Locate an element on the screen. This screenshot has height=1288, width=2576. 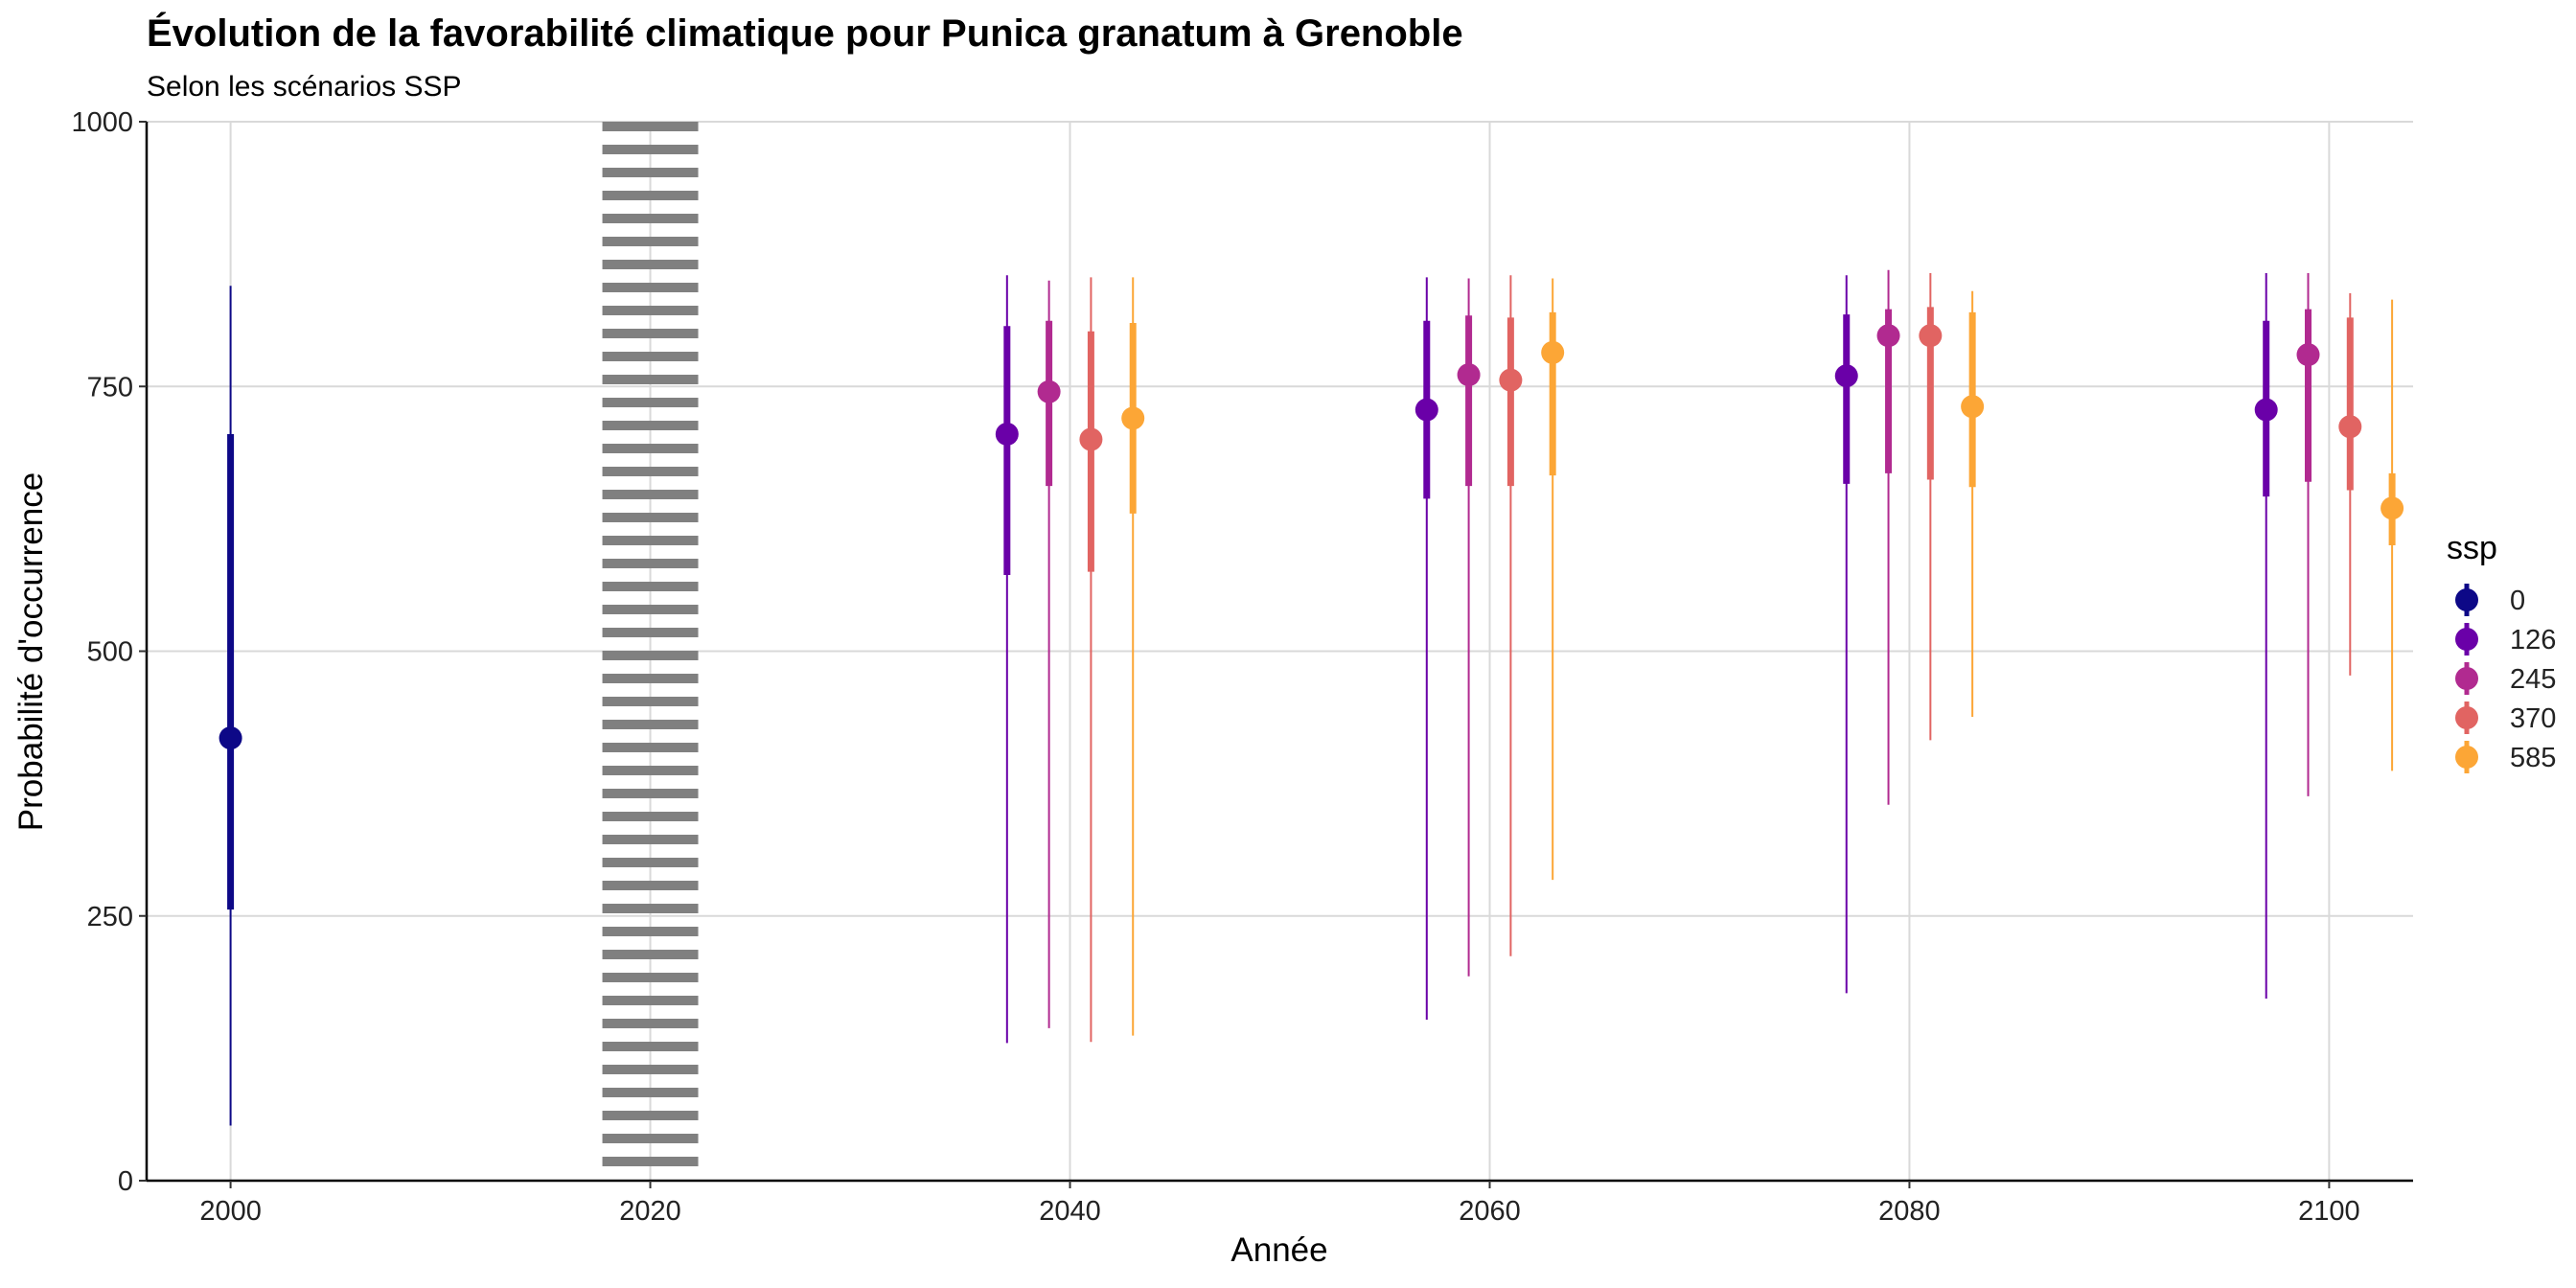
legend: ssp 0 126 245 370 585 is located at coordinates (2501, 651).